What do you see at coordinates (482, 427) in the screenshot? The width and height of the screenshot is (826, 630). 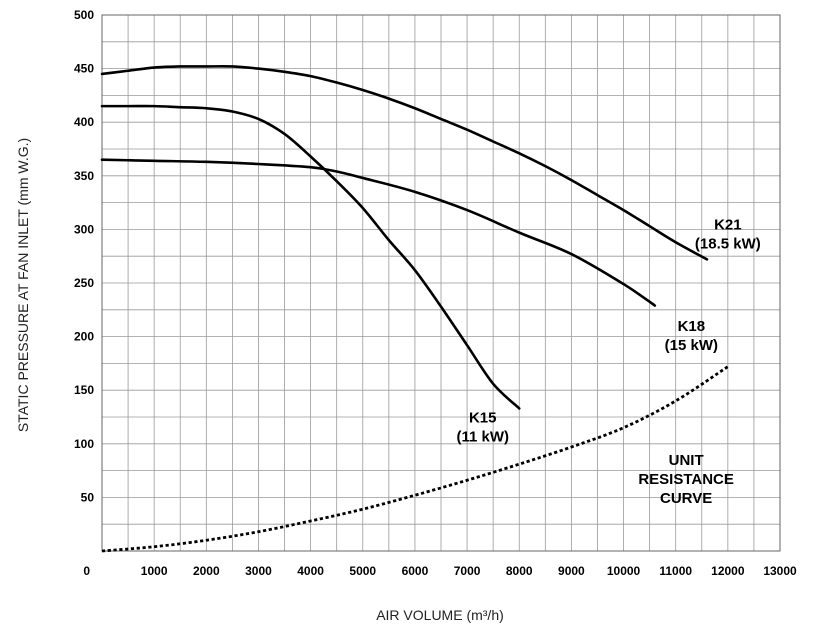 I see `series-label-0: K15 (11 kW)` at bounding box center [482, 427].